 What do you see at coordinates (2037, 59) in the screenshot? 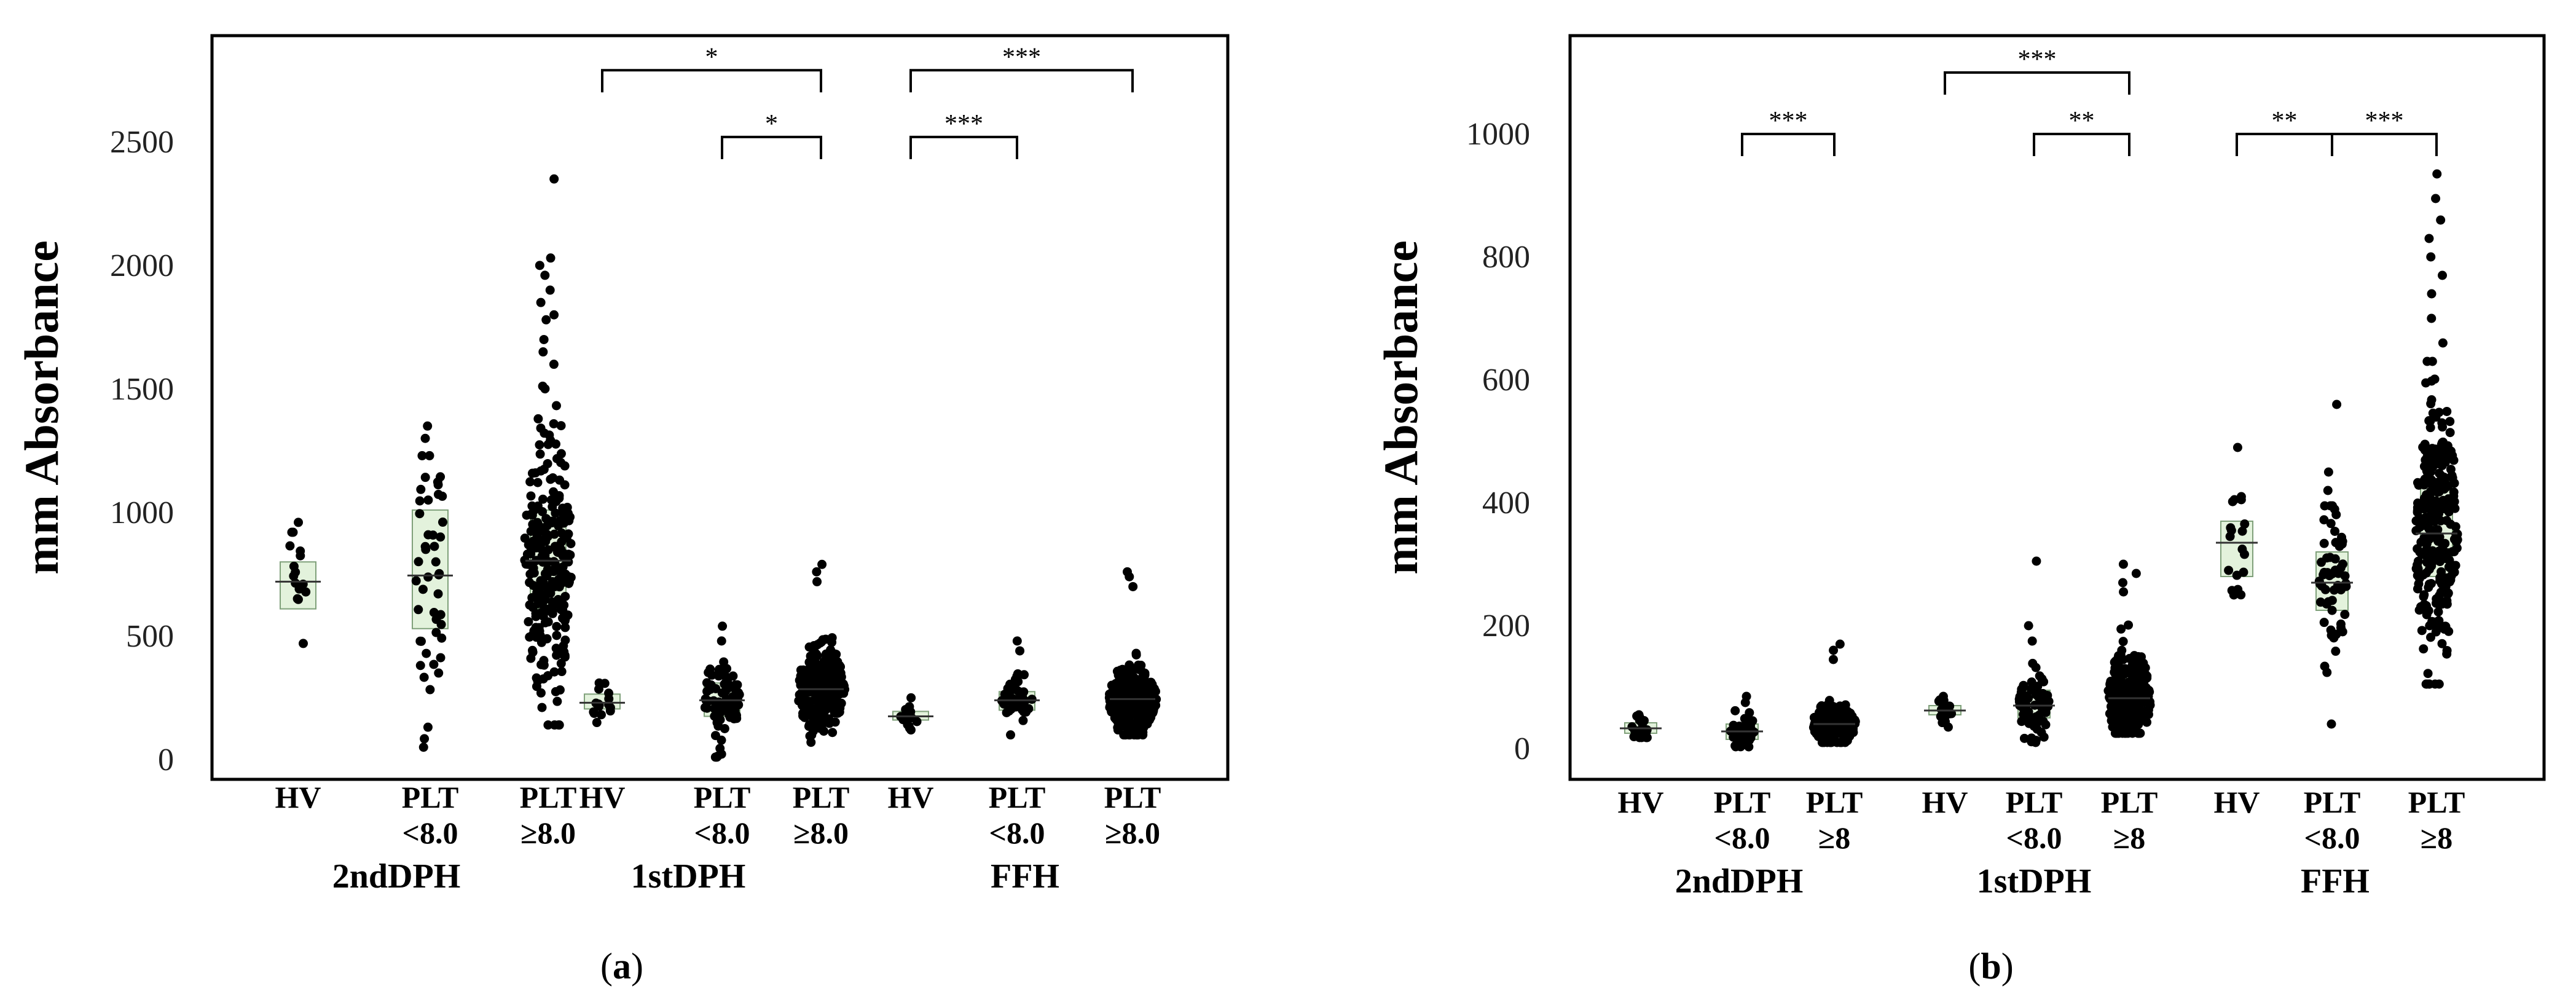
I see `significance-stars: ***` at bounding box center [2037, 59].